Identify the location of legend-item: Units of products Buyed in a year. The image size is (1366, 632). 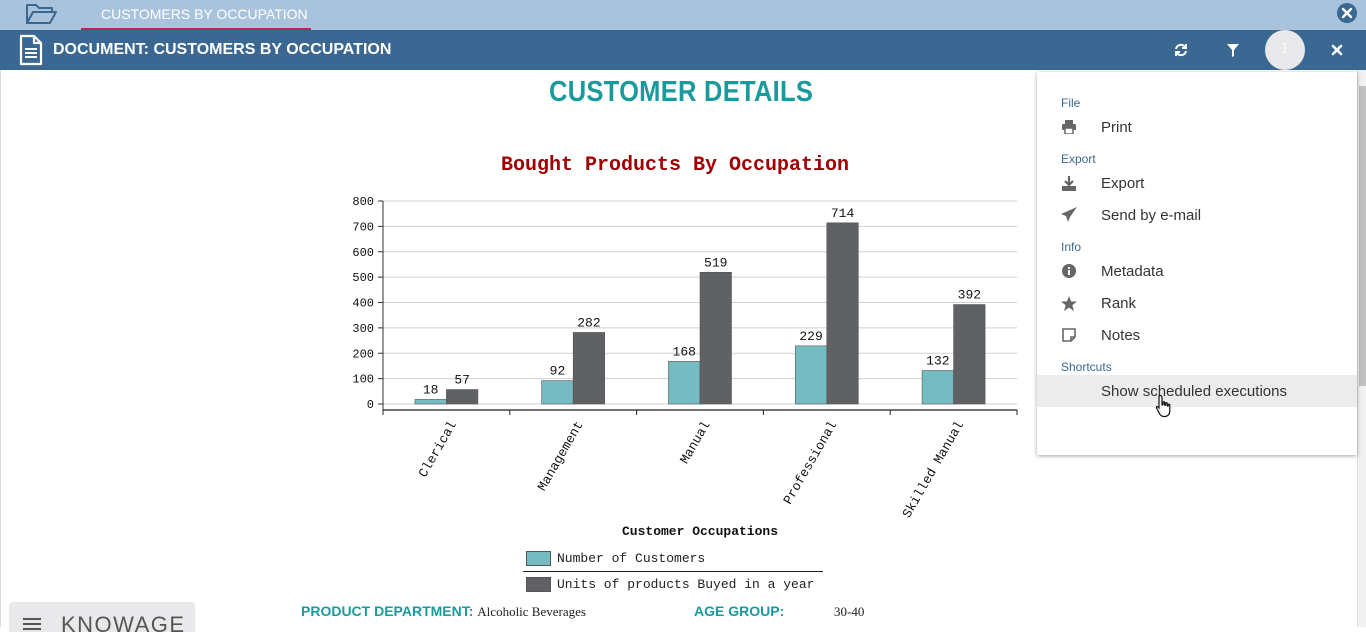
(673, 584).